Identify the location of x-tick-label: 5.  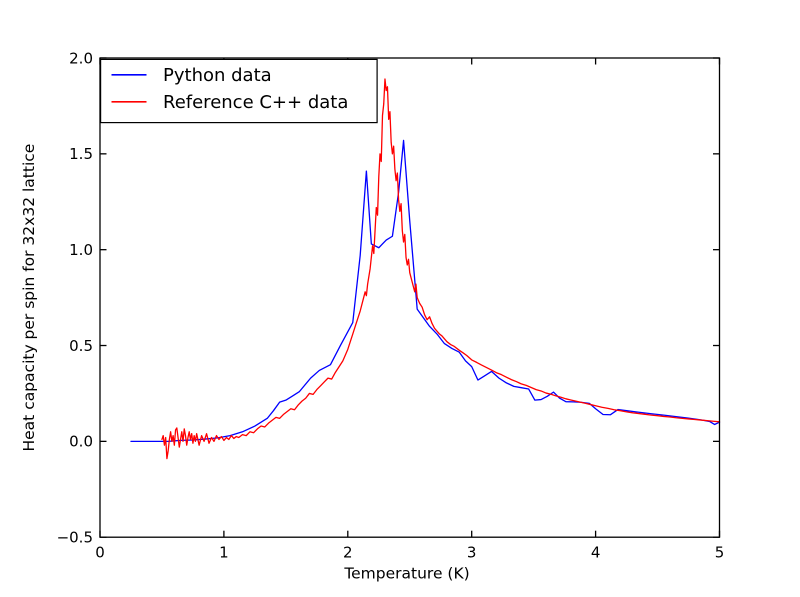
(720, 553).